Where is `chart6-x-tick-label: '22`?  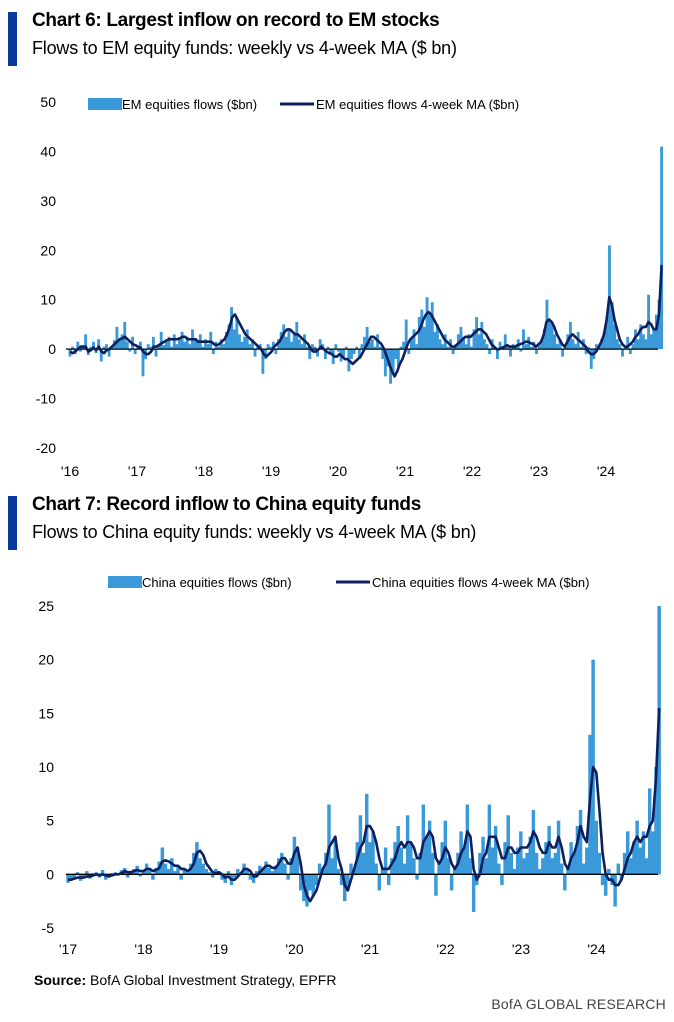
chart6-x-tick-label: '22 is located at coordinates (472, 471).